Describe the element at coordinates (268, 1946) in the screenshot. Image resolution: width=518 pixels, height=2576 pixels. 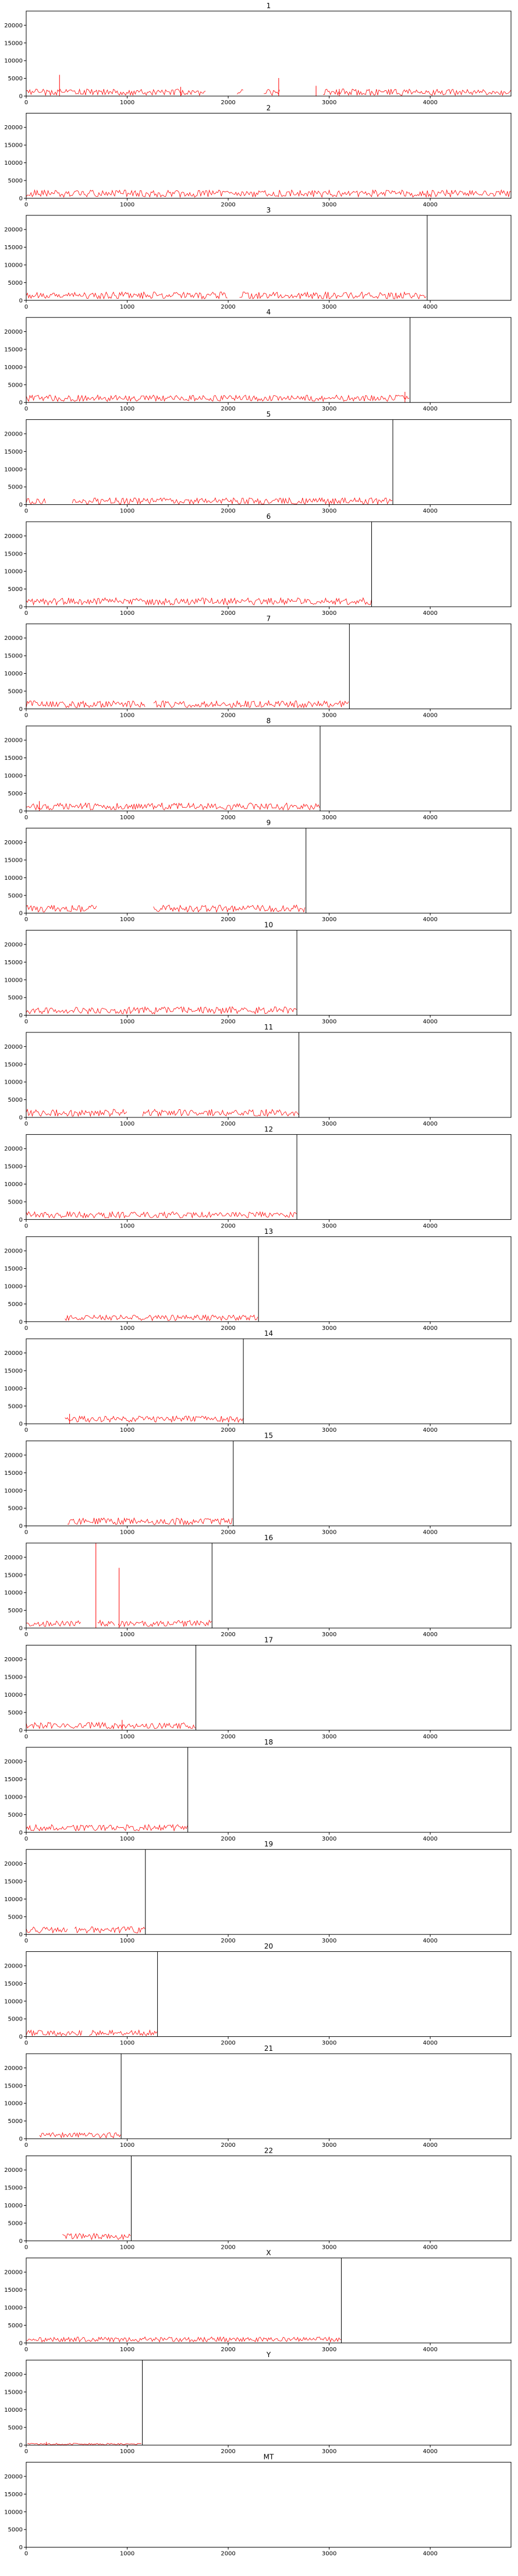
I see `panel-title: 20` at that location.